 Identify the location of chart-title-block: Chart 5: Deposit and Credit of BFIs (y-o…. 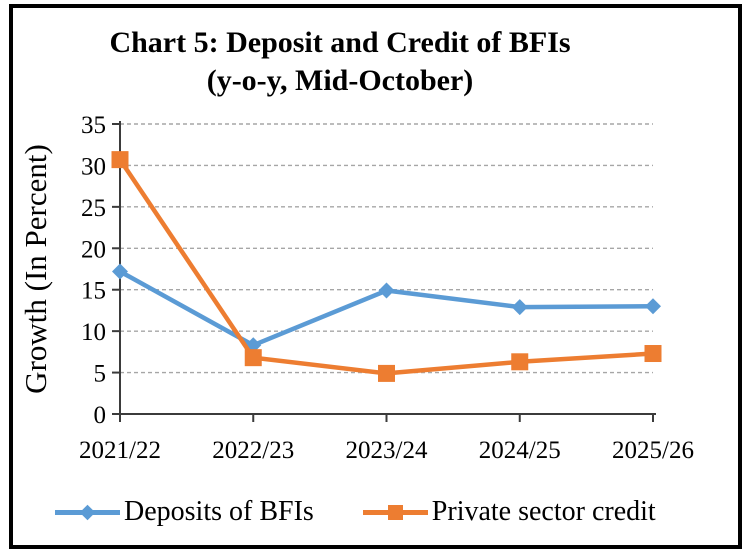
(340, 62).